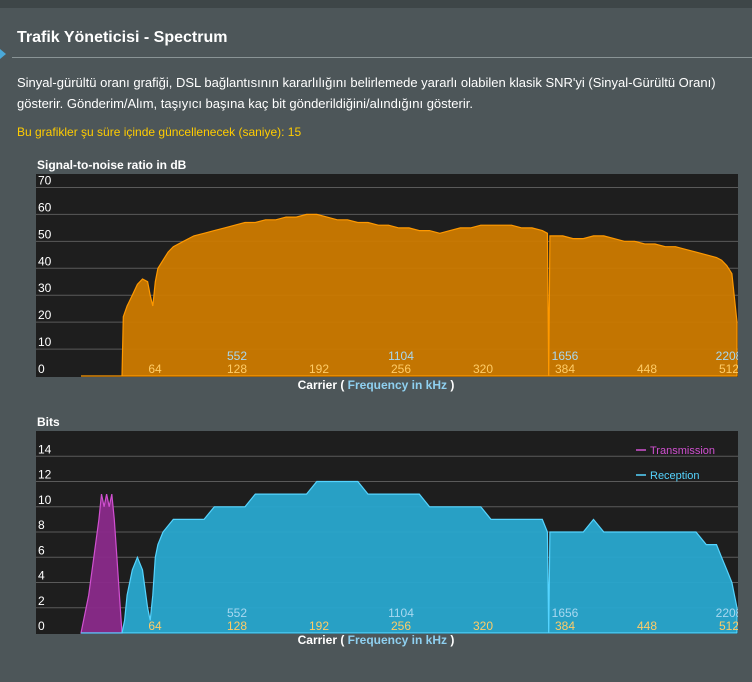  Describe the element at coordinates (122, 37) in the screenshot. I see `page-title: Trafik Yöneticisi - Spectrum` at that location.